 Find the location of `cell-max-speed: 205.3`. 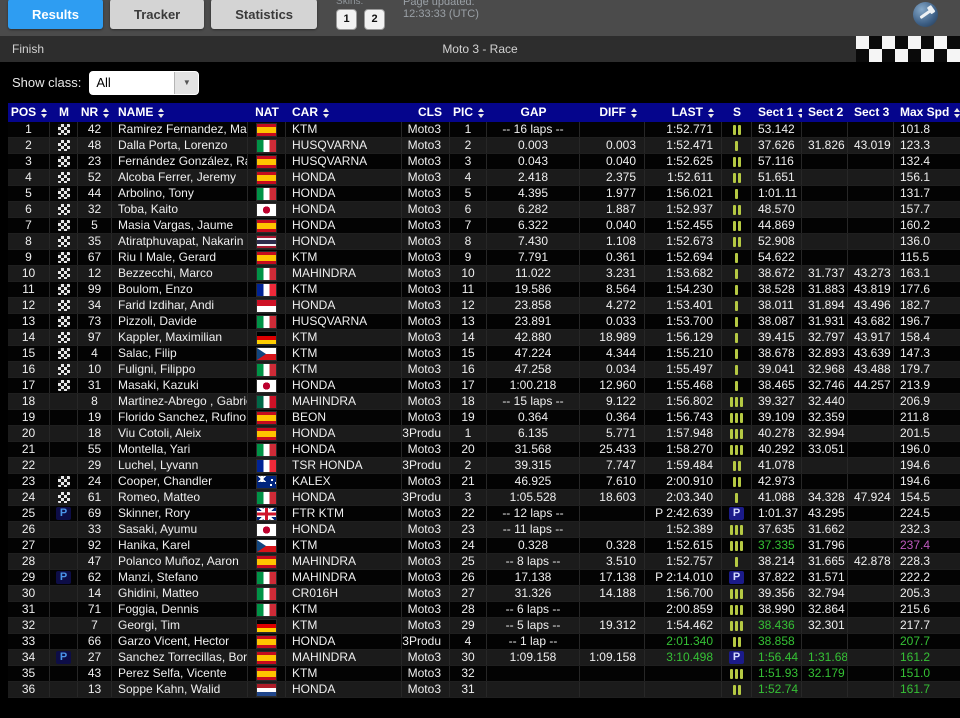

cell-max-speed: 205.3 is located at coordinates (915, 593).